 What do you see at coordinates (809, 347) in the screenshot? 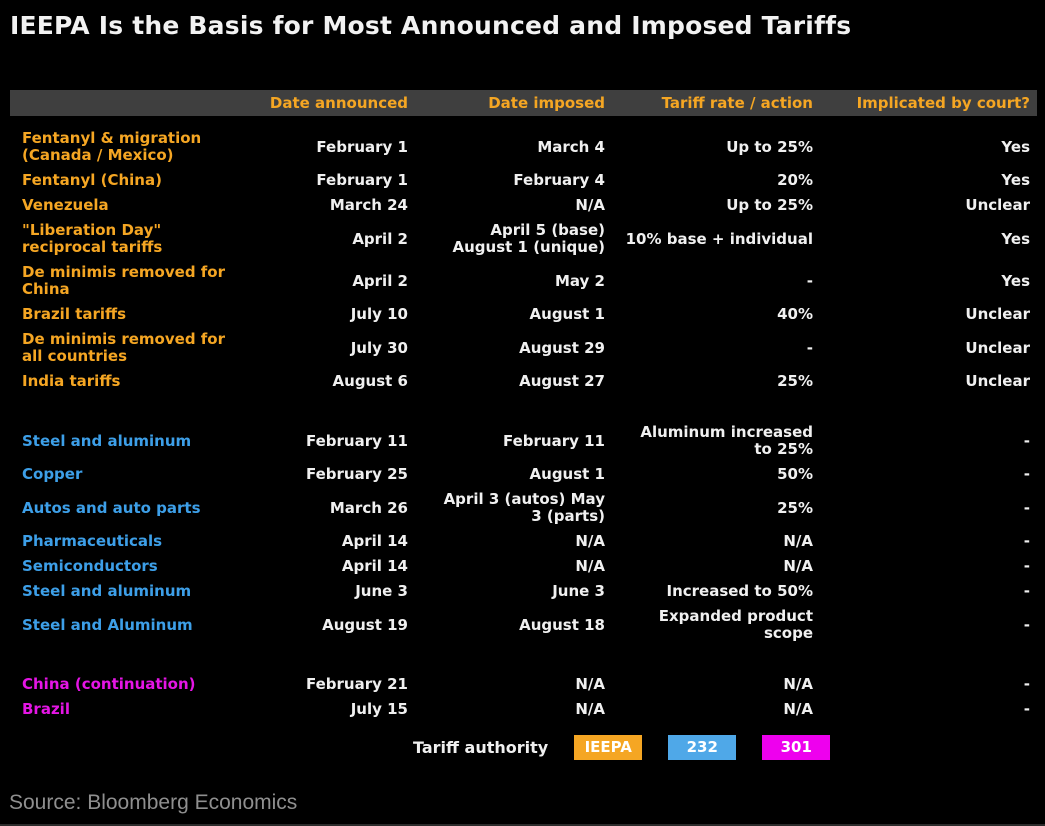
I see `cell-tariff-rate: -` at bounding box center [809, 347].